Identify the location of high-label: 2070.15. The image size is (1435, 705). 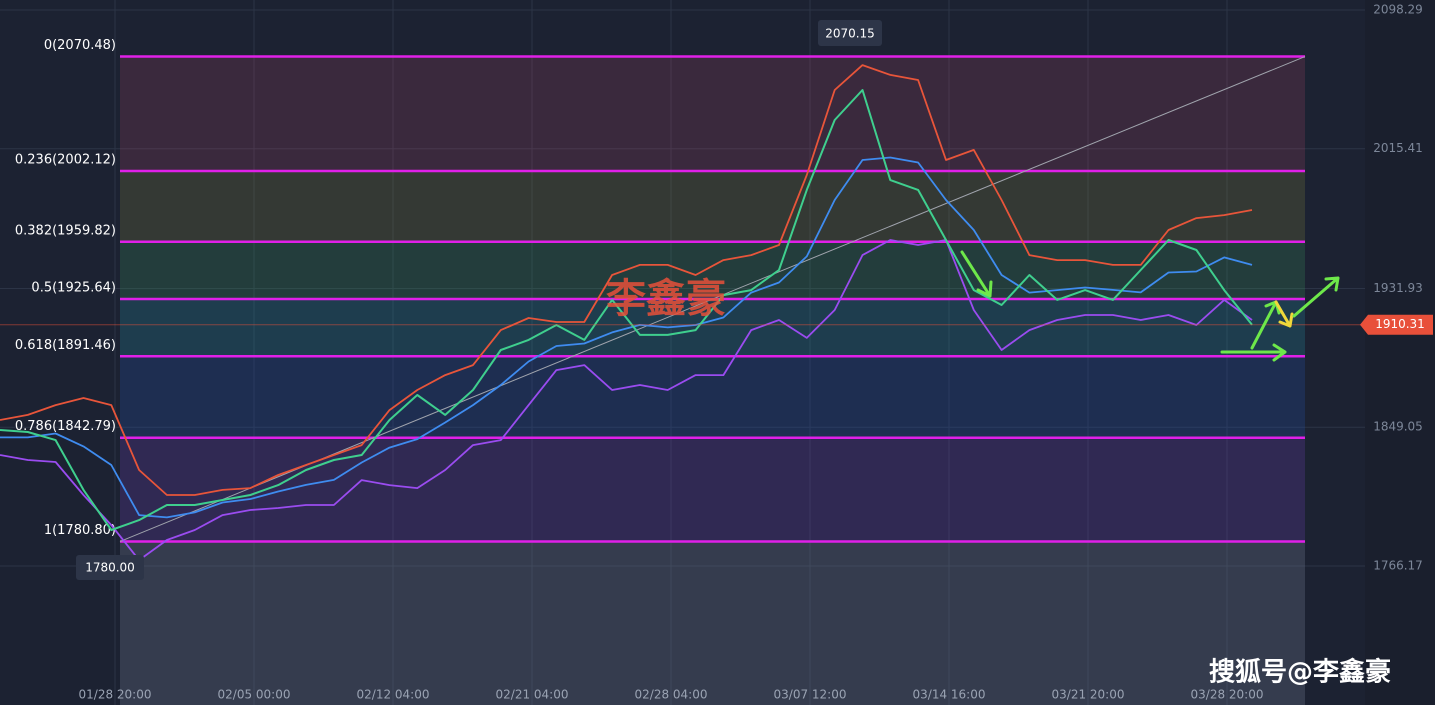
(850, 34).